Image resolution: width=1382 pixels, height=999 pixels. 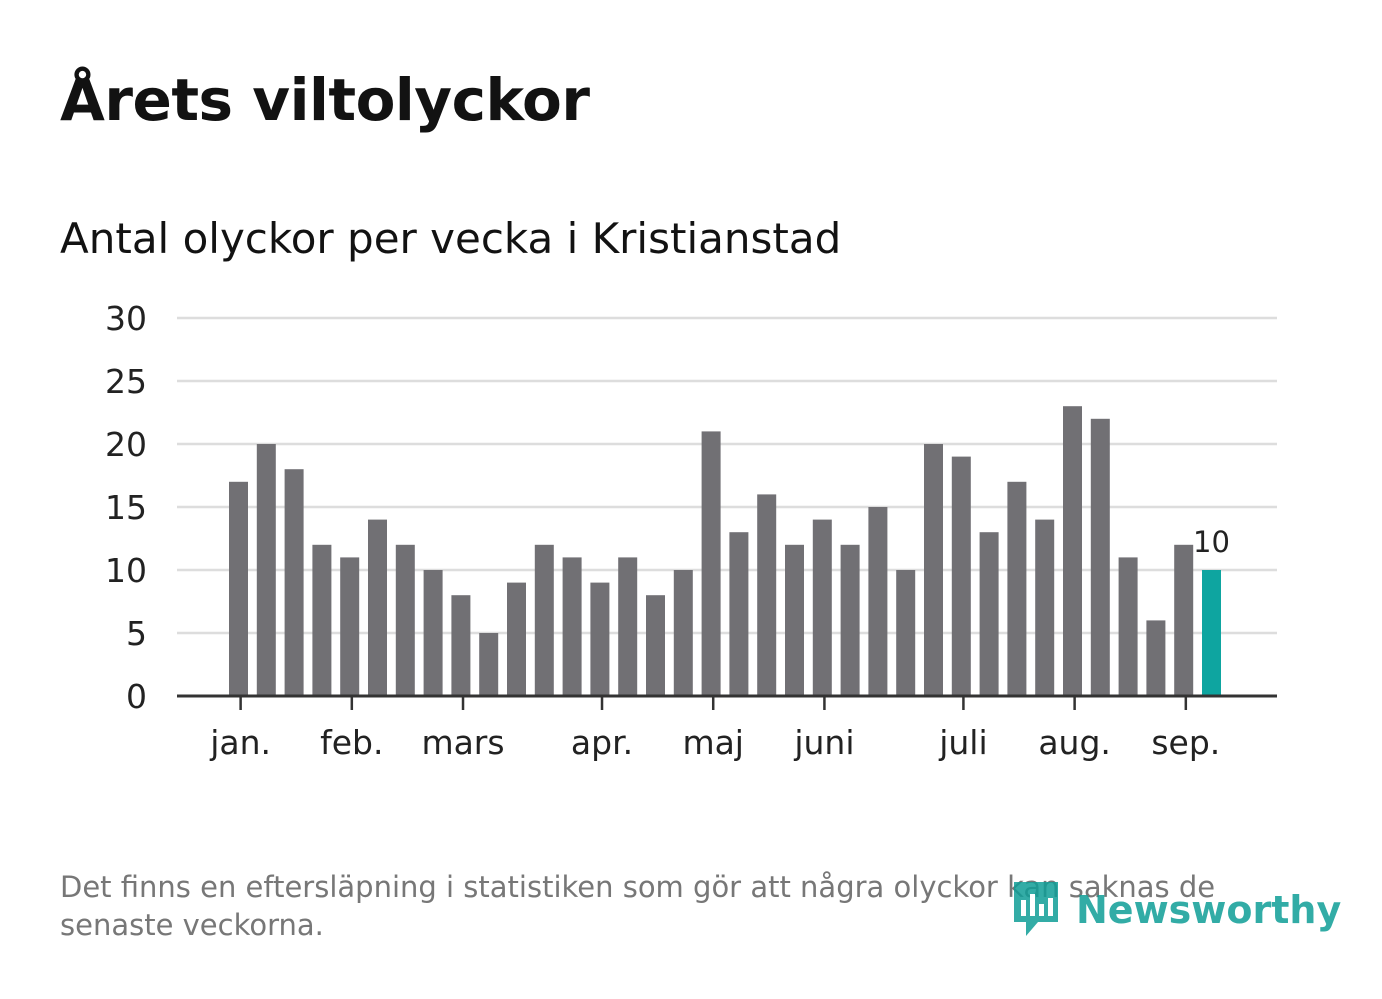 I want to click on x-axis: jan. feb. mars apr. maj juni juli aug. sep., so click(x=727, y=728).